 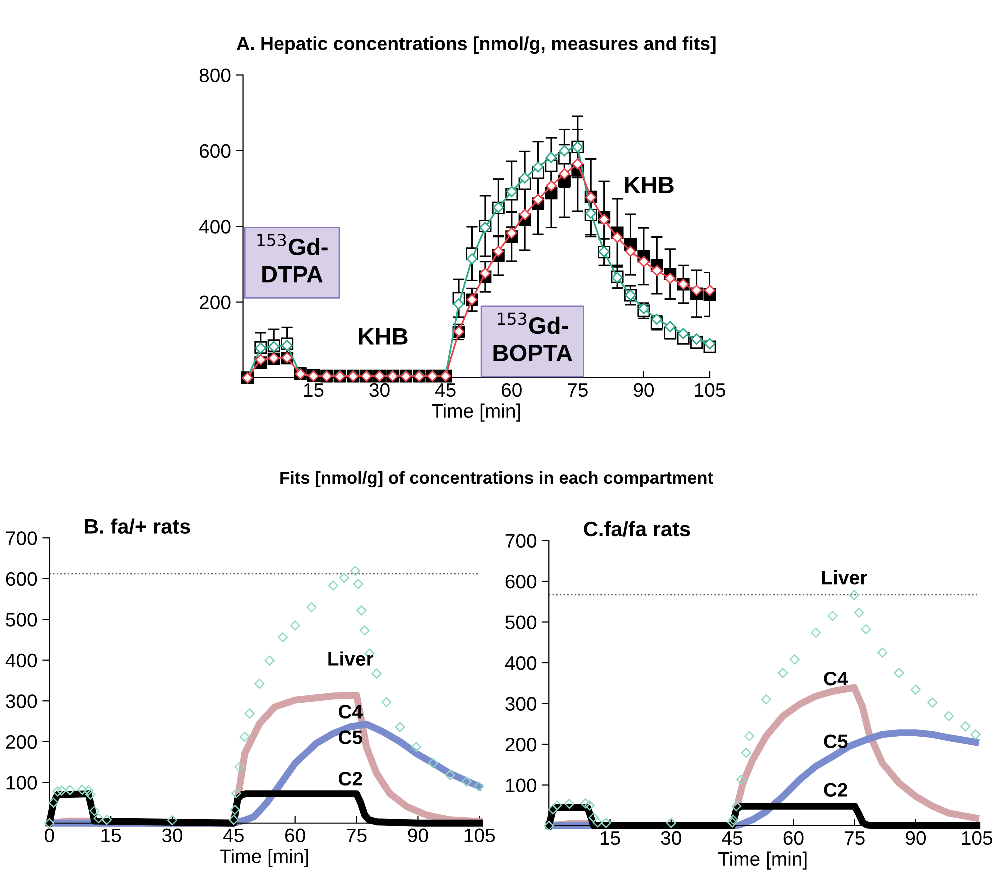 What do you see at coordinates (137, 526) in the screenshot?
I see `chart-title: B. fa/+ rats` at bounding box center [137, 526].